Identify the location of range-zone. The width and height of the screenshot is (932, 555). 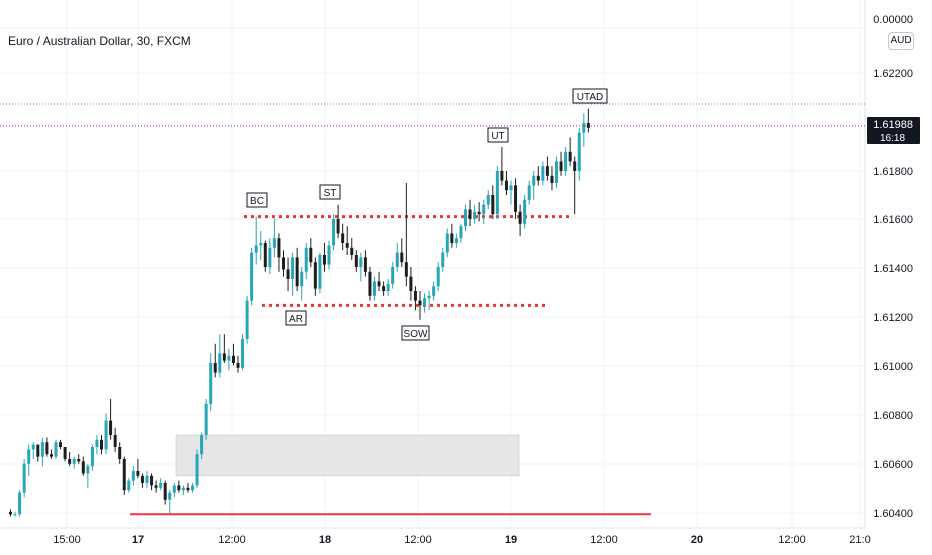
(347, 455).